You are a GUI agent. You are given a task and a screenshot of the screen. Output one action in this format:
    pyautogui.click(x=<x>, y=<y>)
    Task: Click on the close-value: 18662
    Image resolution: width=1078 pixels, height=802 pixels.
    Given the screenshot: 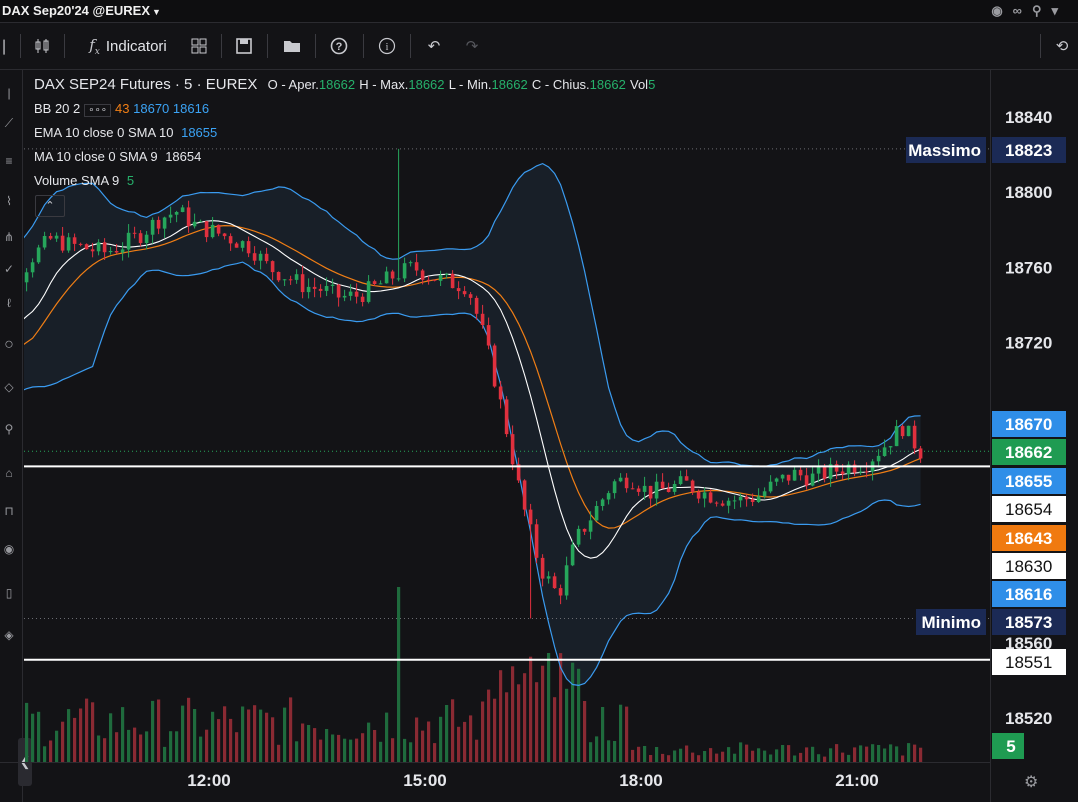 What is the action you would take?
    pyautogui.click(x=607, y=84)
    